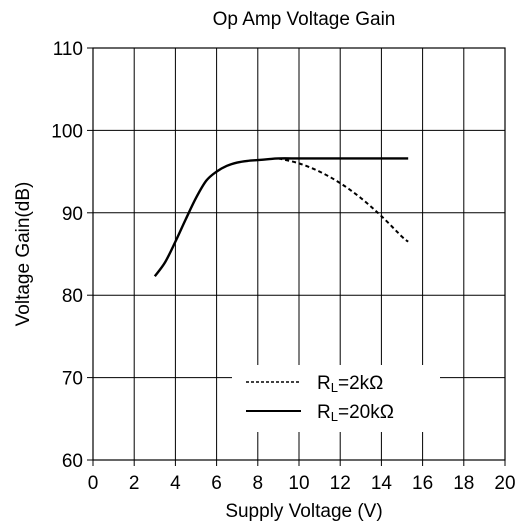 Image resolution: width=526 pixels, height=526 pixels. What do you see at coordinates (463, 483) in the screenshot?
I see `x-tick-label: 18` at bounding box center [463, 483].